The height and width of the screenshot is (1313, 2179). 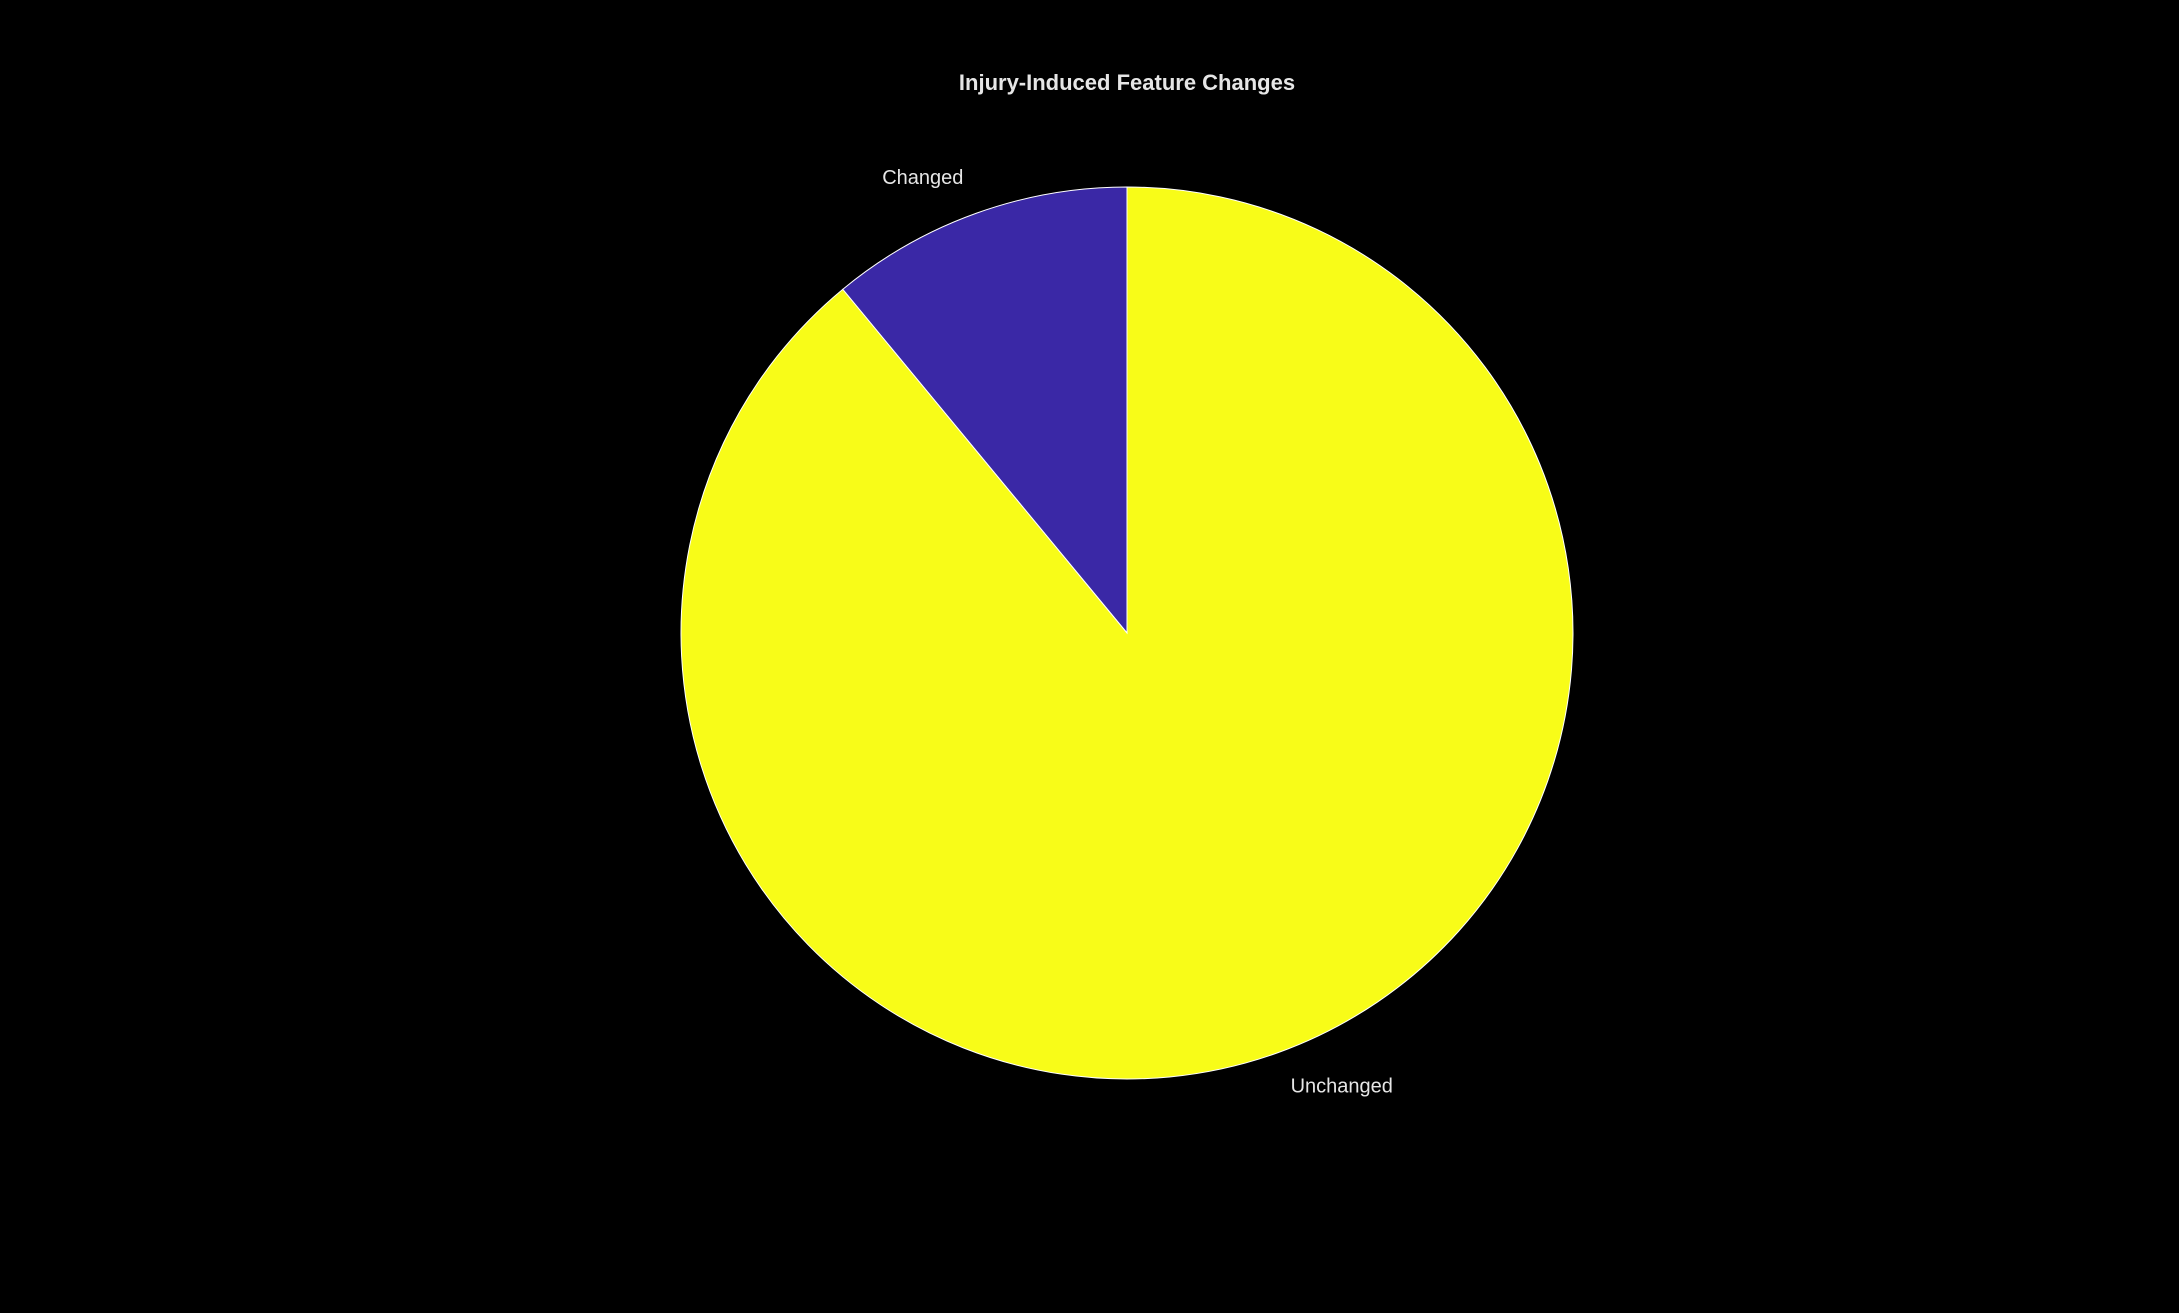 I want to click on pie-label-changed: Changed, so click(x=922, y=178).